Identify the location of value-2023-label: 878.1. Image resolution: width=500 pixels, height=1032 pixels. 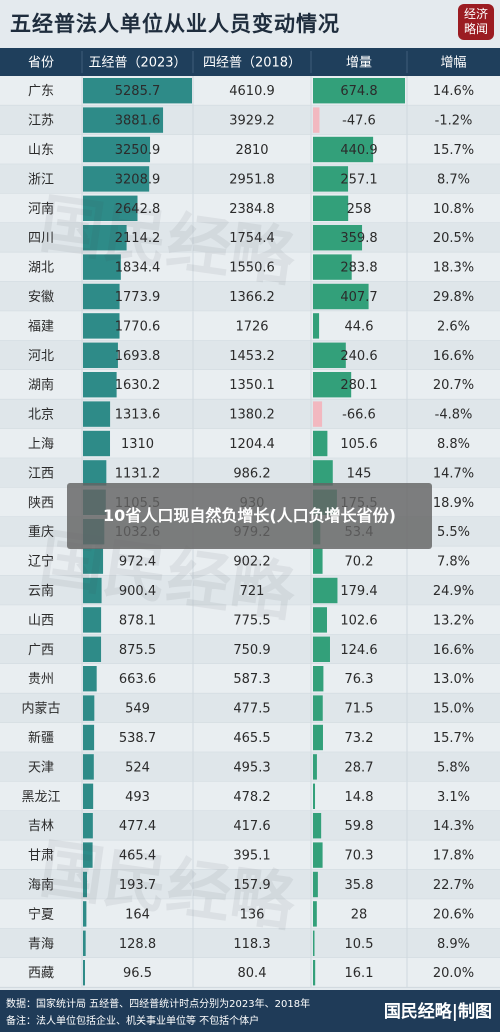
(137, 620).